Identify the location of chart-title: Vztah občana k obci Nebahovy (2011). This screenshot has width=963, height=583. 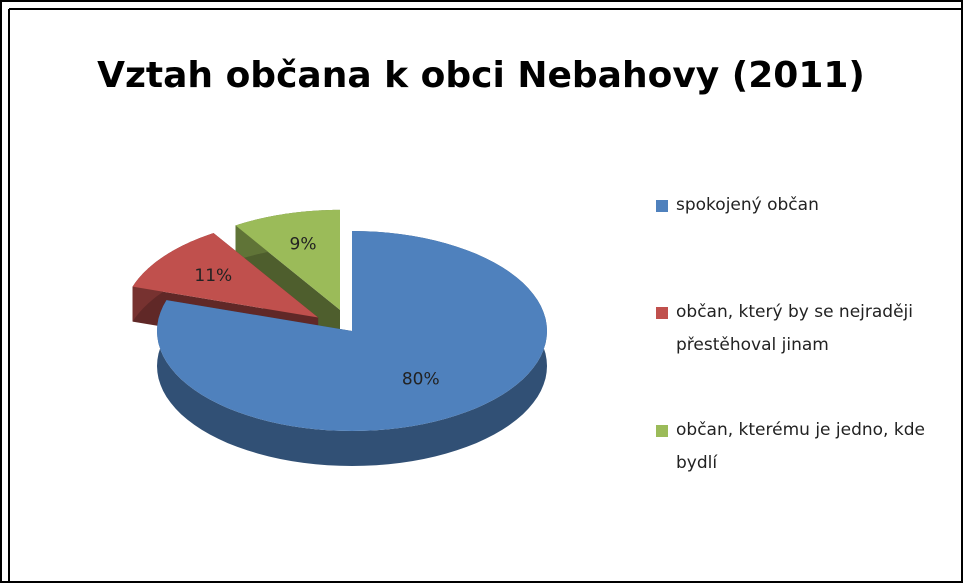
(481, 75).